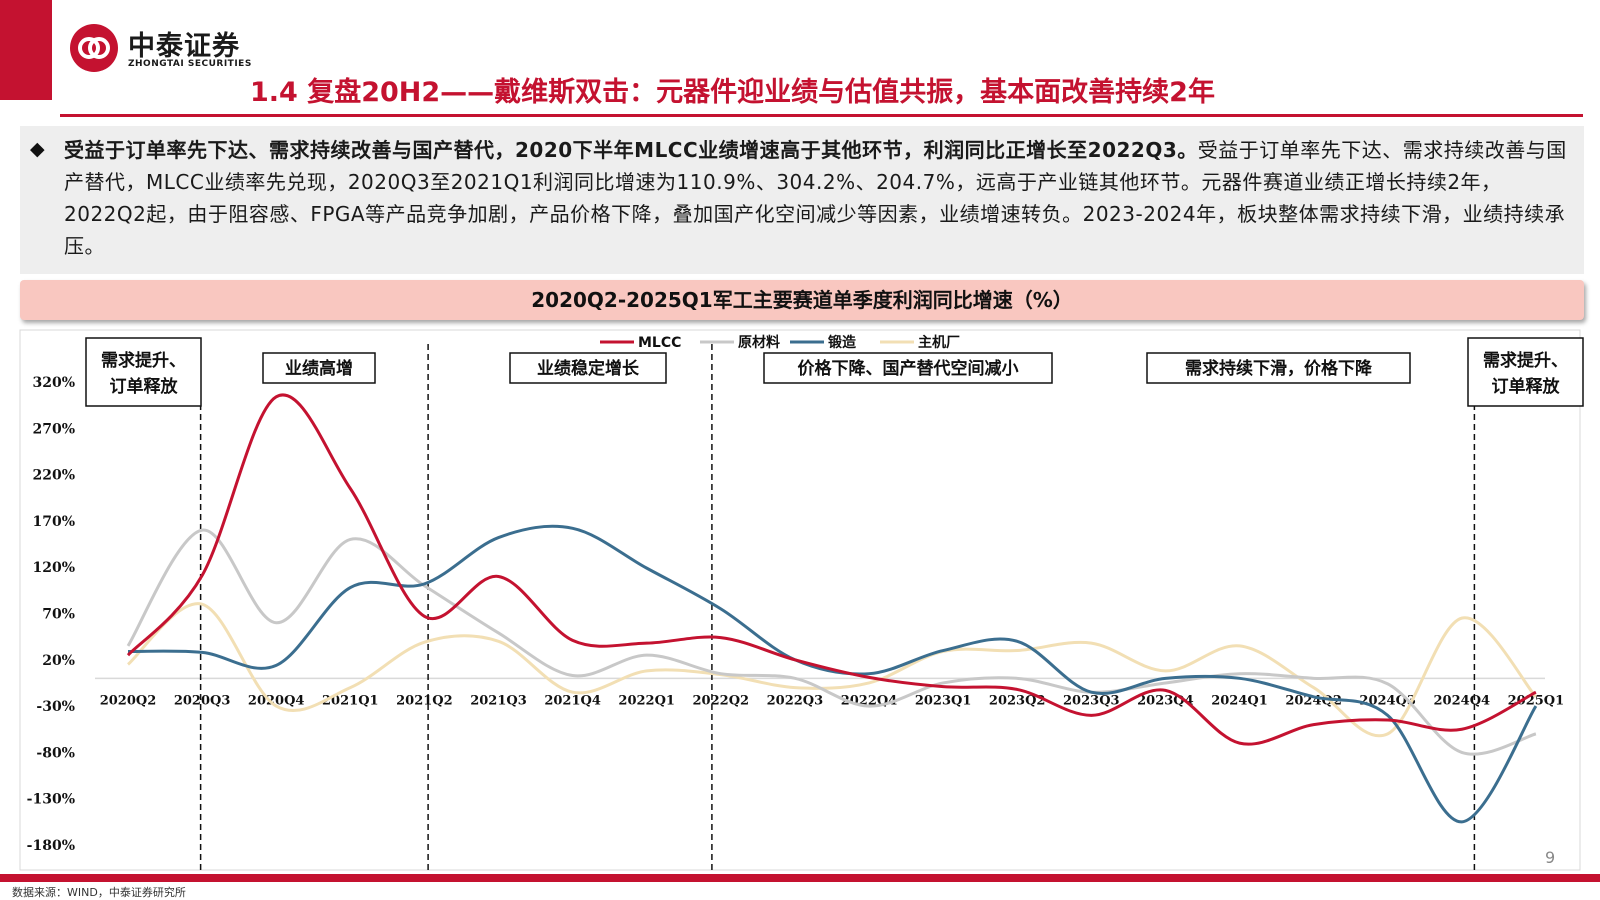 The height and width of the screenshot is (900, 1600). I want to click on series-line-主机厂, so click(832, 670).